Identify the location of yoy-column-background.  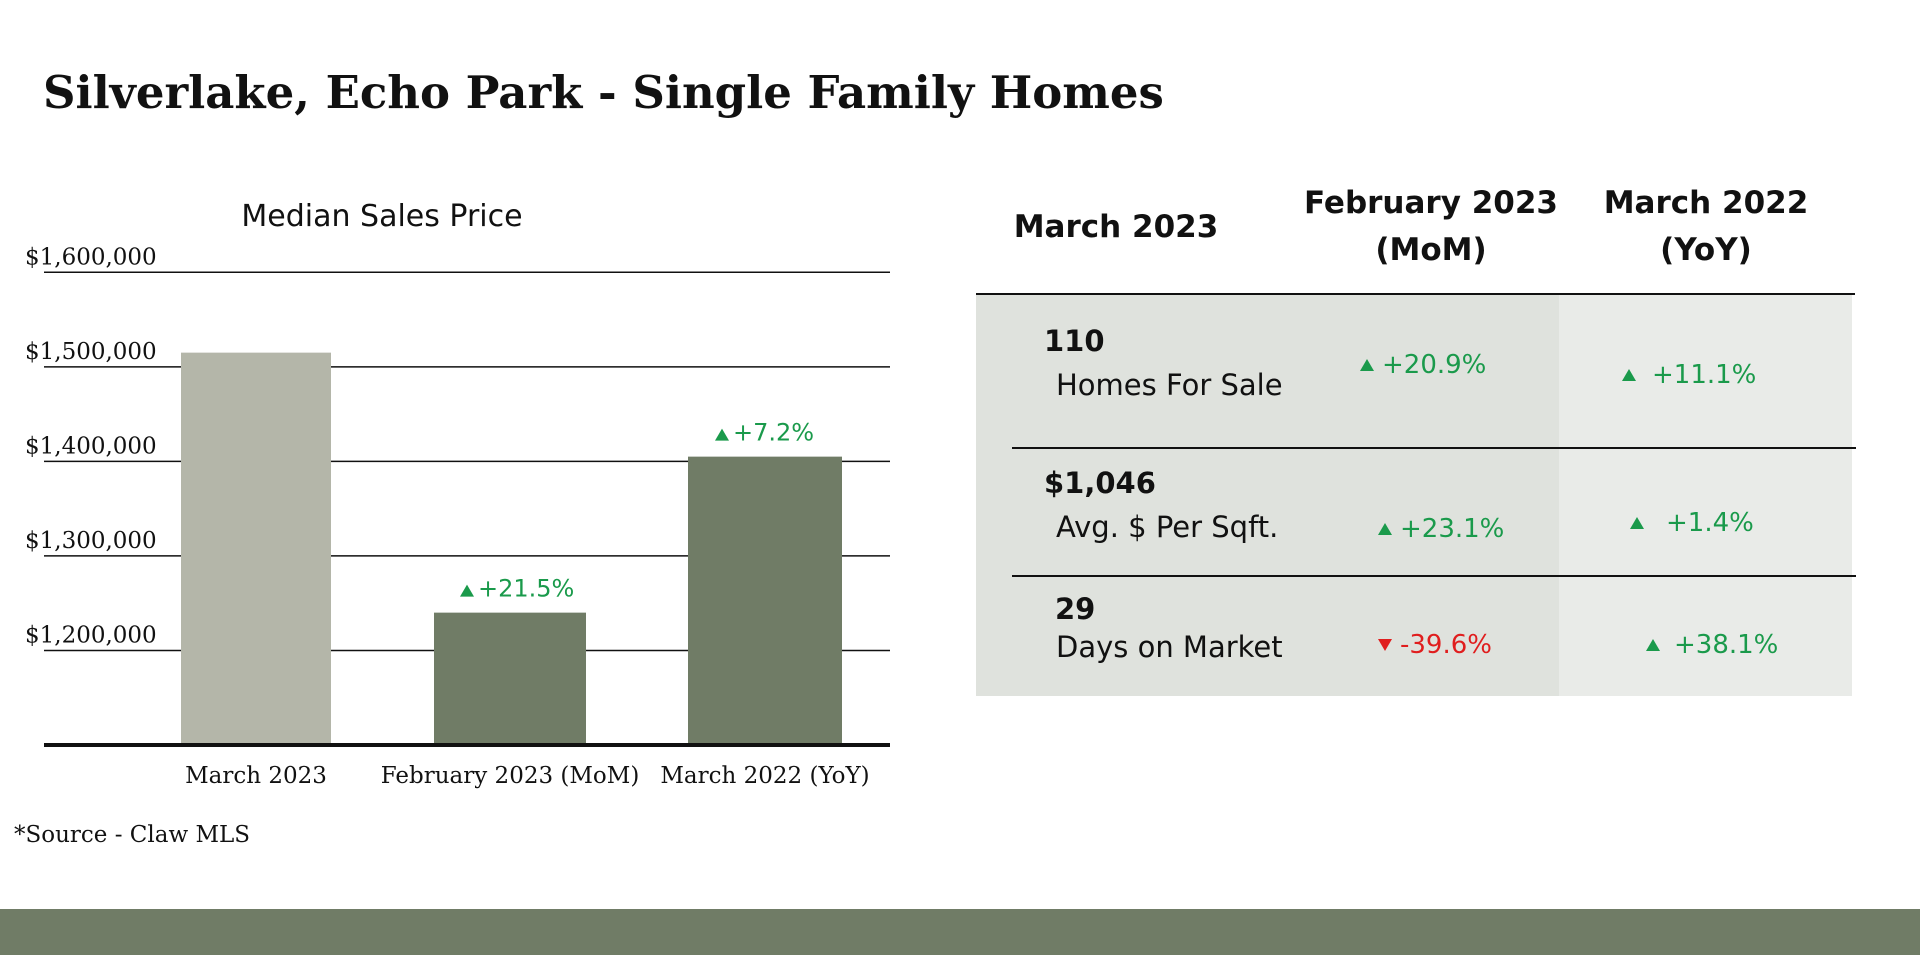
(1705, 495).